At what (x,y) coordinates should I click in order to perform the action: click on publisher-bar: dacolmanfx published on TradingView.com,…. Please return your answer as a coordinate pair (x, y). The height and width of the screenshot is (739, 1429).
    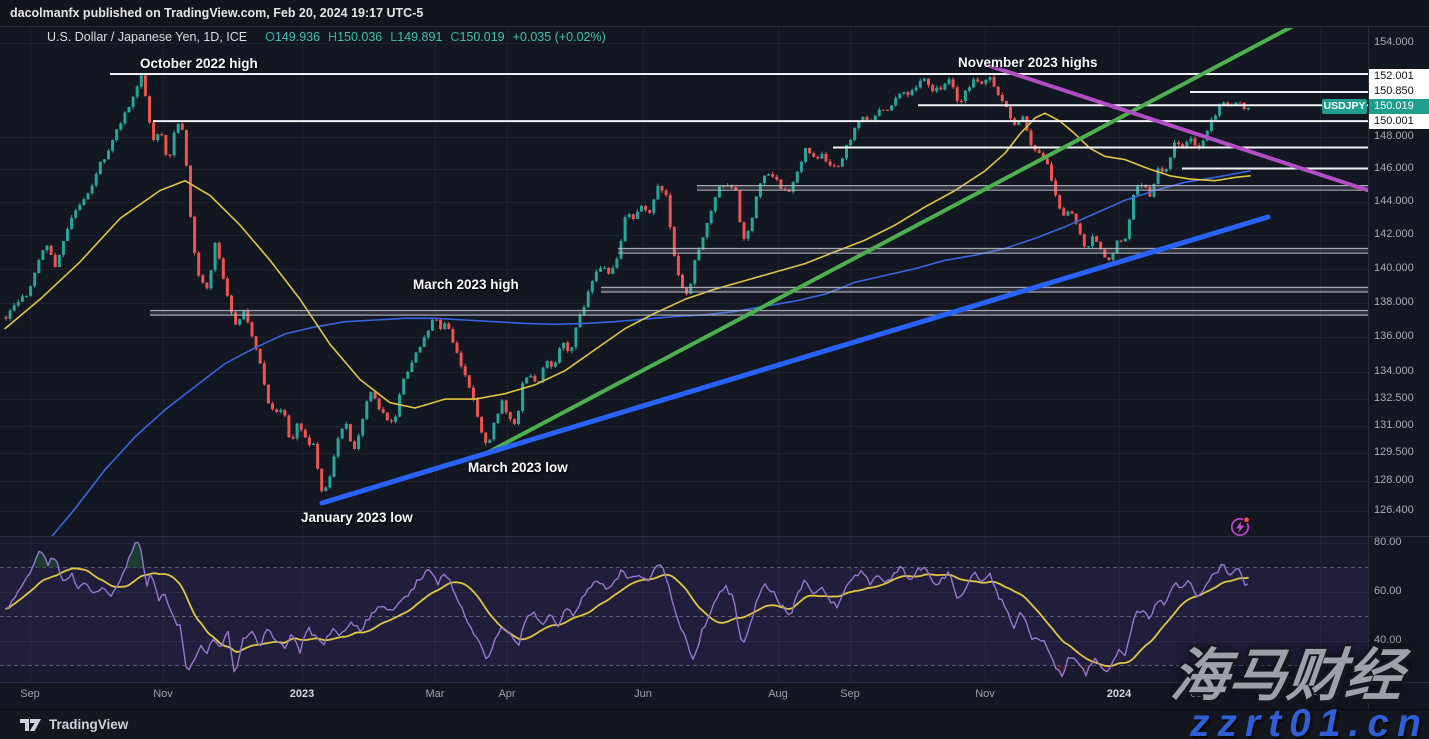
    Looking at the image, I should click on (714, 13).